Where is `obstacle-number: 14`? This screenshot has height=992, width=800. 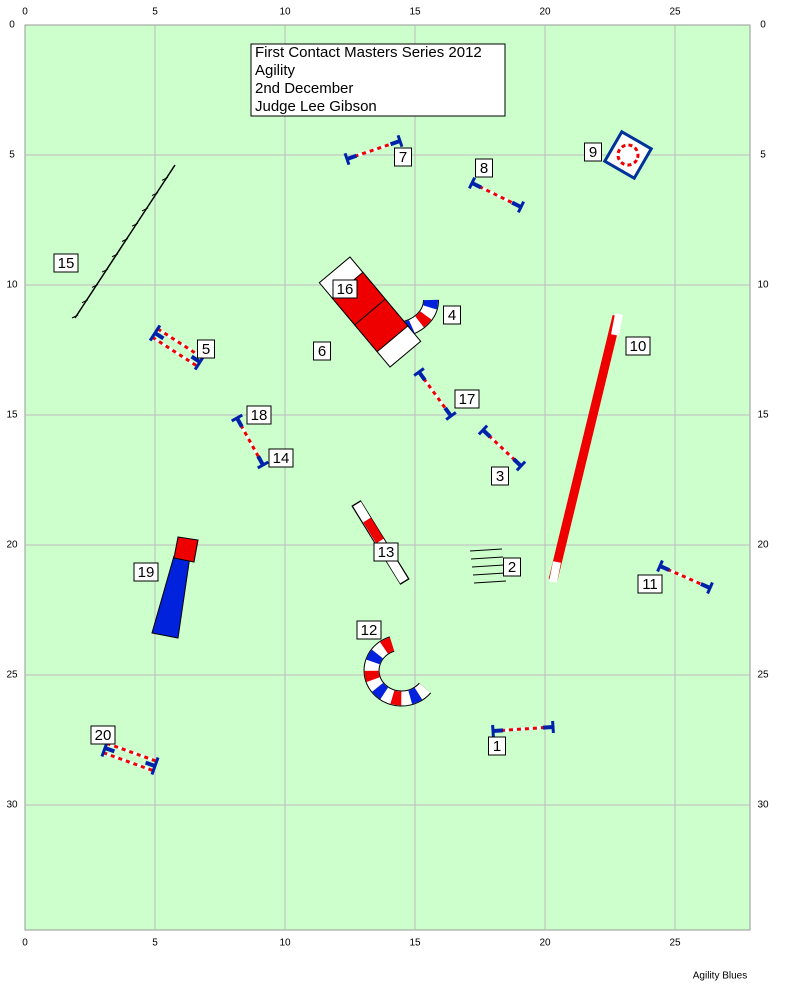 obstacle-number: 14 is located at coordinates (281, 458).